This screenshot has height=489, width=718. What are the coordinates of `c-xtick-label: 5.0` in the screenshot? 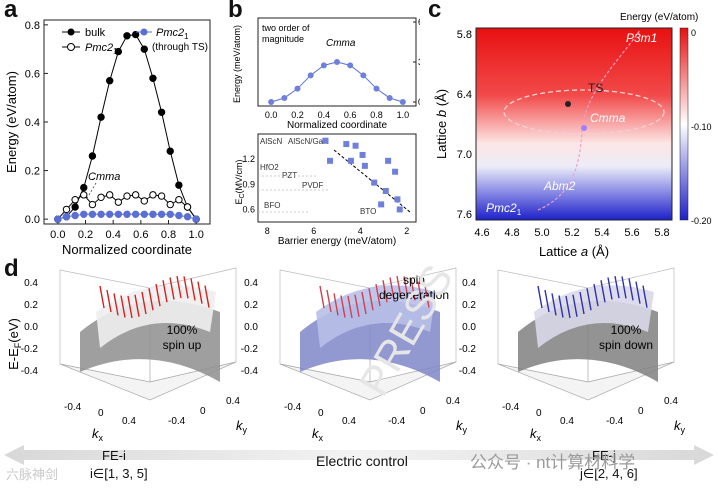 It's located at (541, 233).